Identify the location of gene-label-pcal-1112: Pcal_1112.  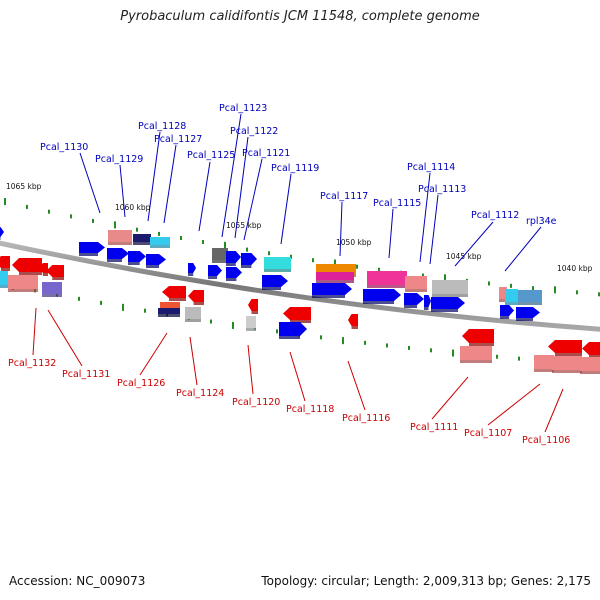
(495, 215).